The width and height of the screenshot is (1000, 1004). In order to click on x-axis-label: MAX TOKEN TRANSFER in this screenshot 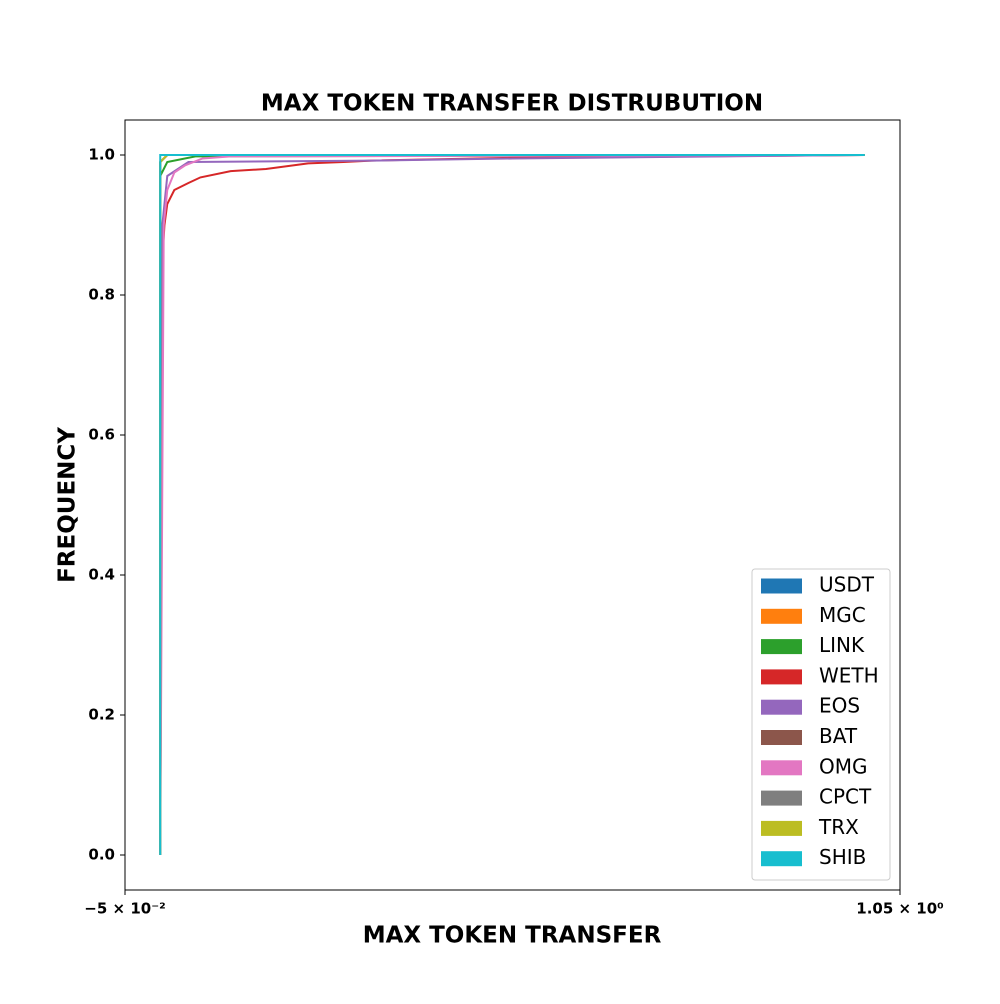, I will do `click(512, 936)`.